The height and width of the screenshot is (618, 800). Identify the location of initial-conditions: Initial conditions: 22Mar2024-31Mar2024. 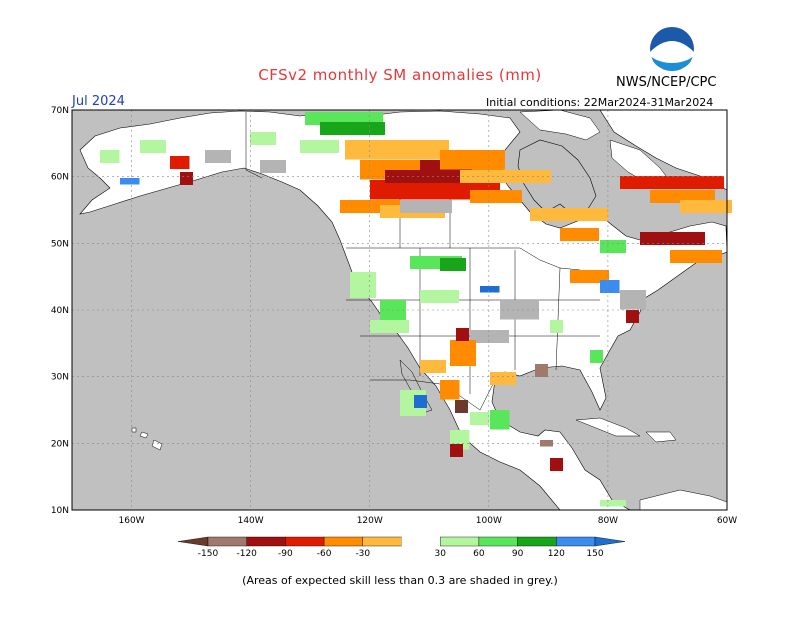
(600, 102).